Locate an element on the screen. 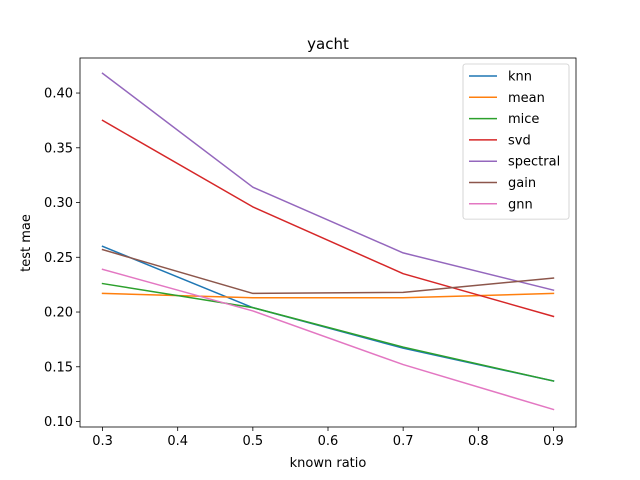 This screenshot has width=640, height=480. legend-label-svd: svd is located at coordinates (519, 140).